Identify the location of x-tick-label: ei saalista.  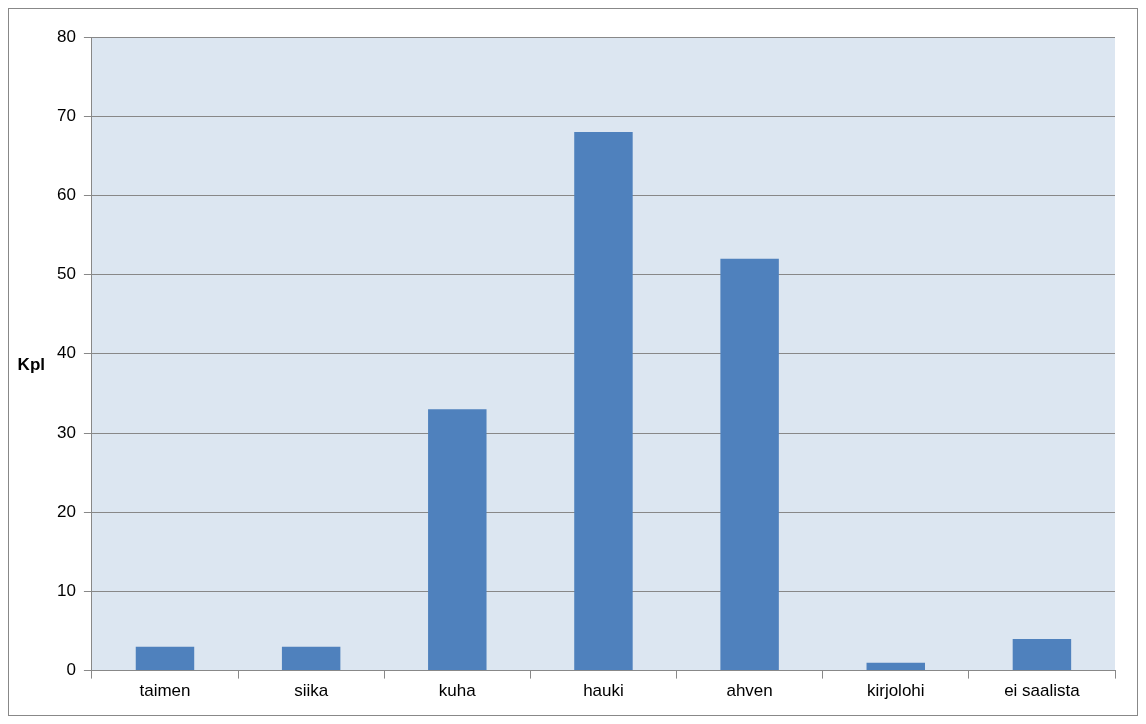
(1042, 691).